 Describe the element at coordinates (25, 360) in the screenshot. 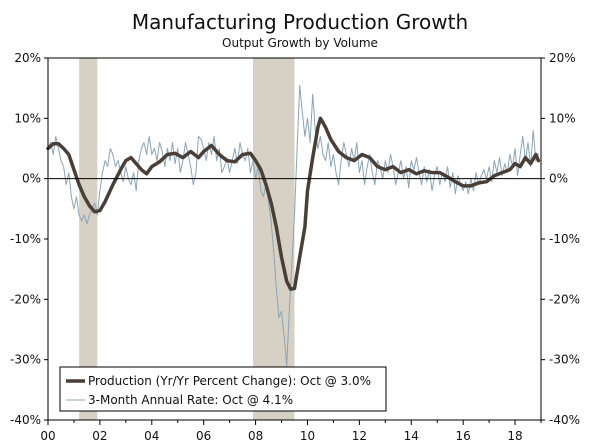

I see `y-tick-label-left: -30%` at that location.